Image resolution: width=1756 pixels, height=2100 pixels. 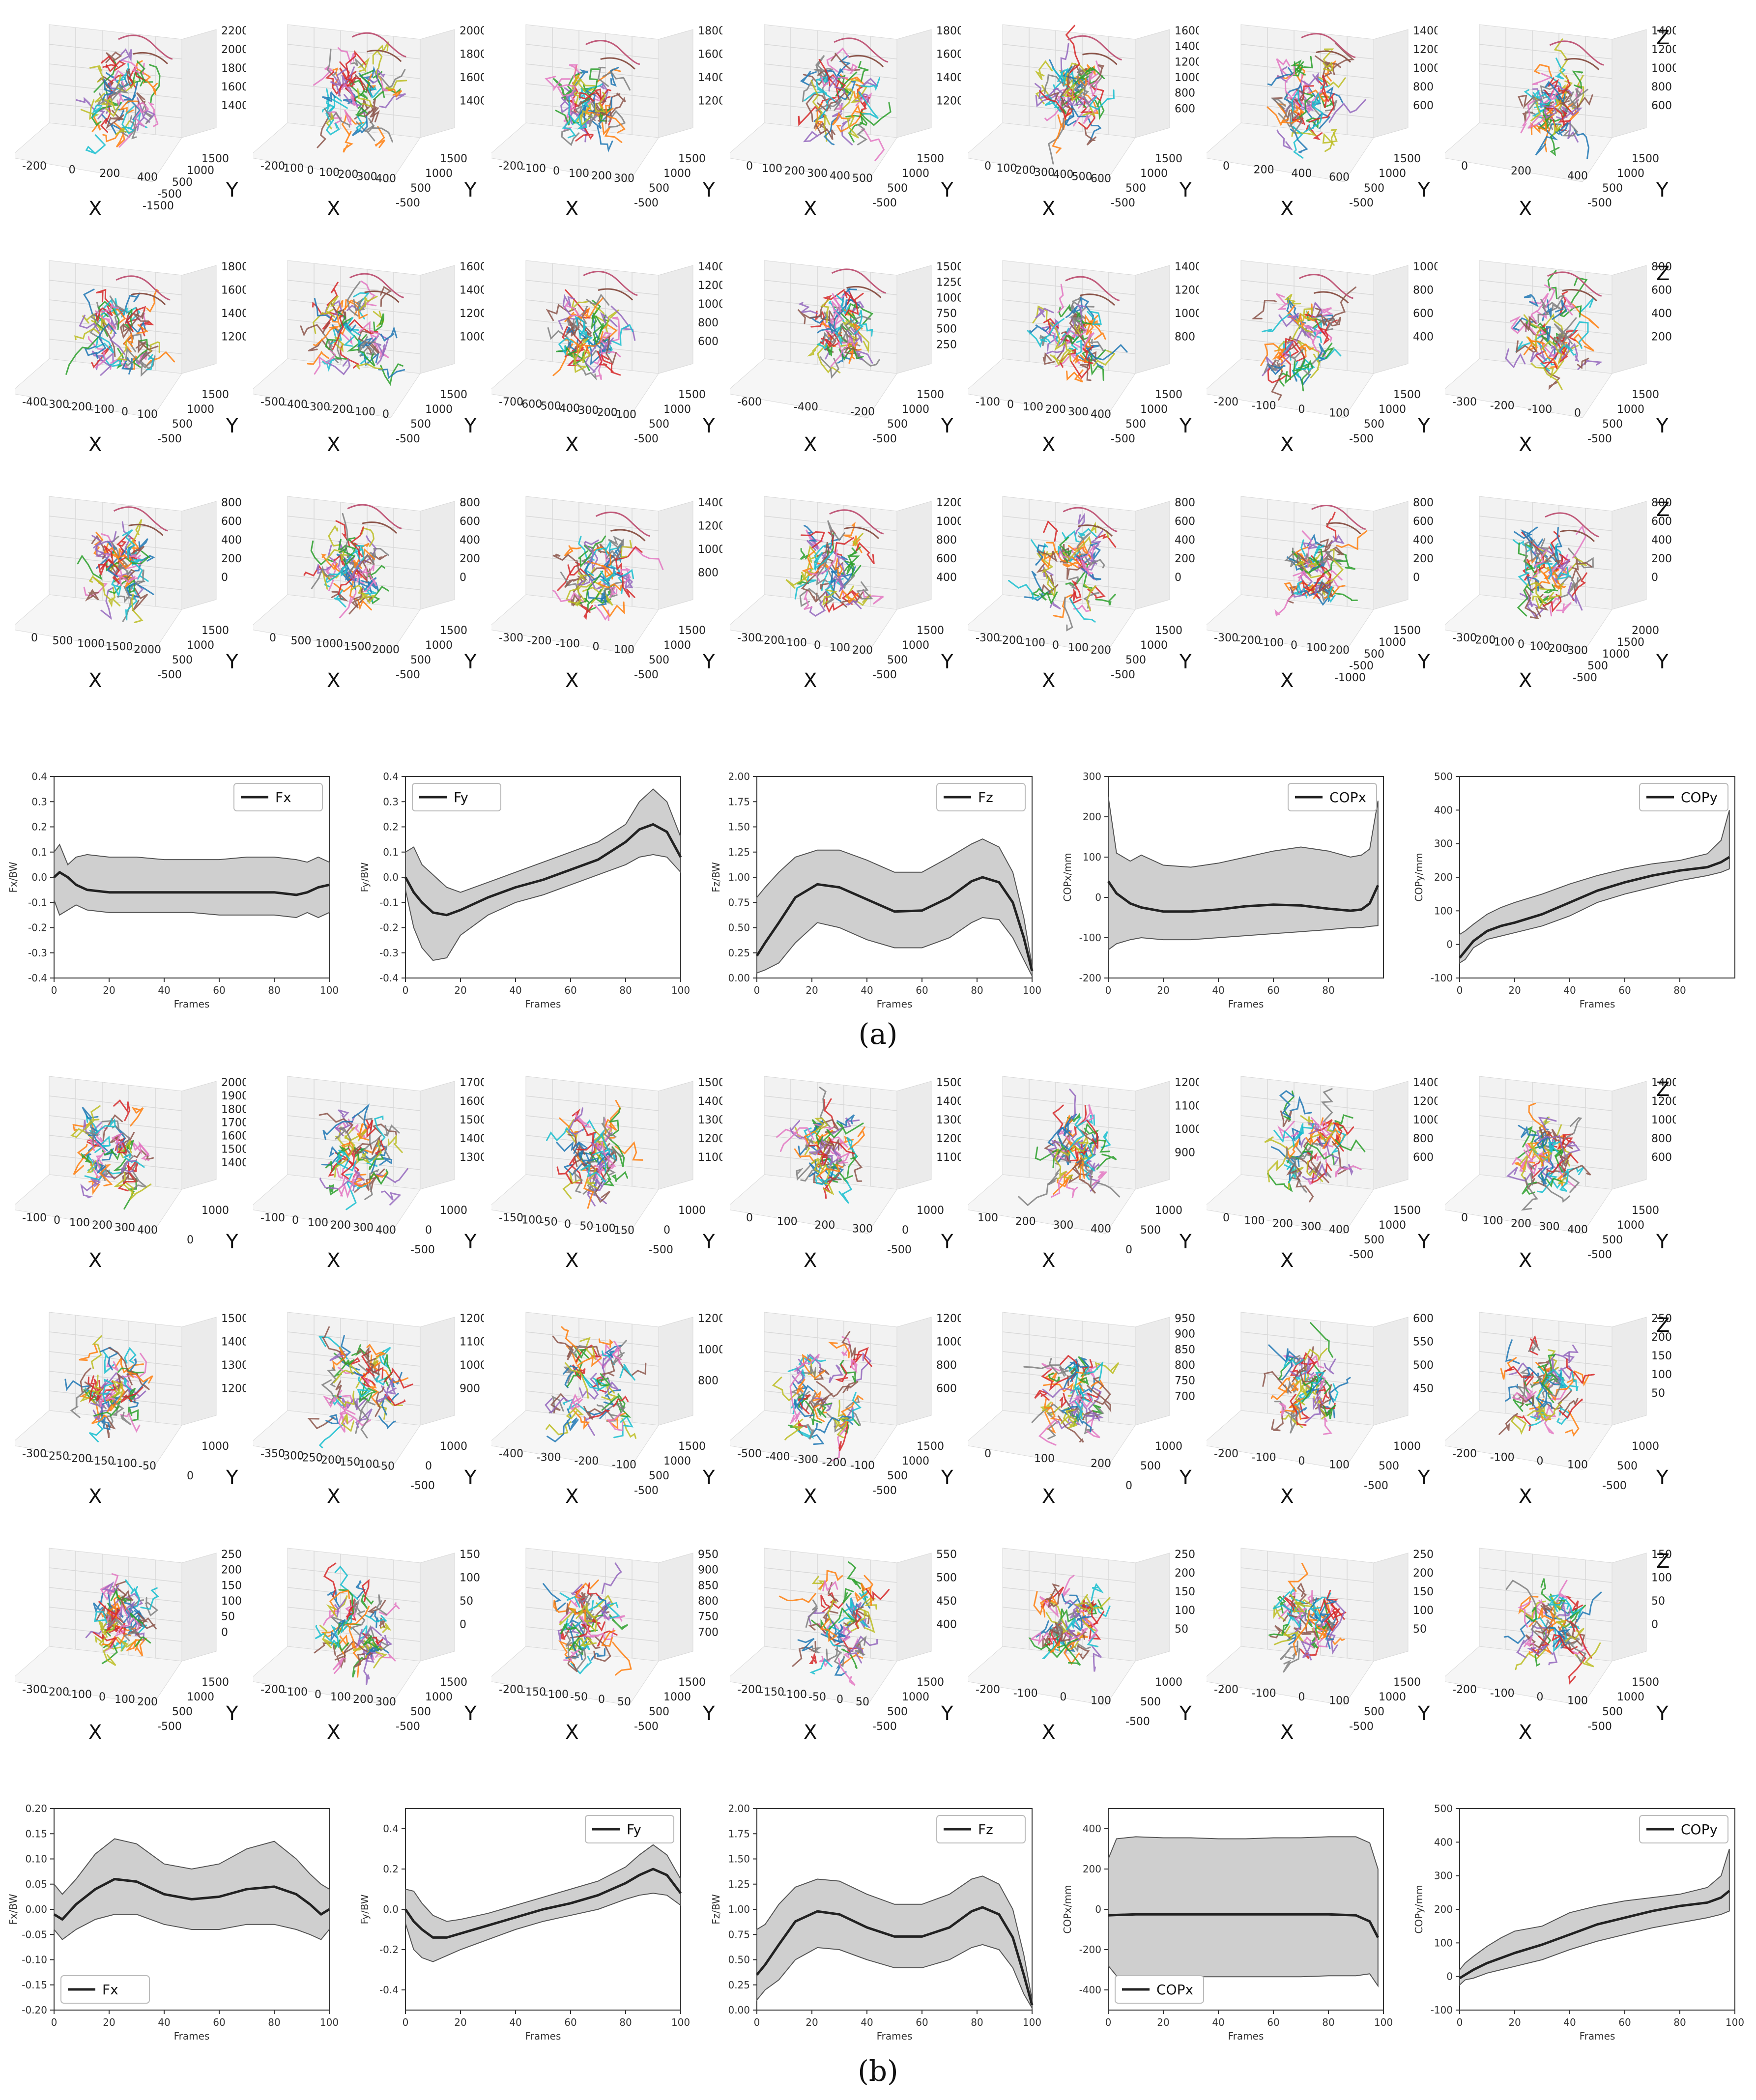 I want to click on z-tick-label: 1000, so click(x=1426, y=1120).